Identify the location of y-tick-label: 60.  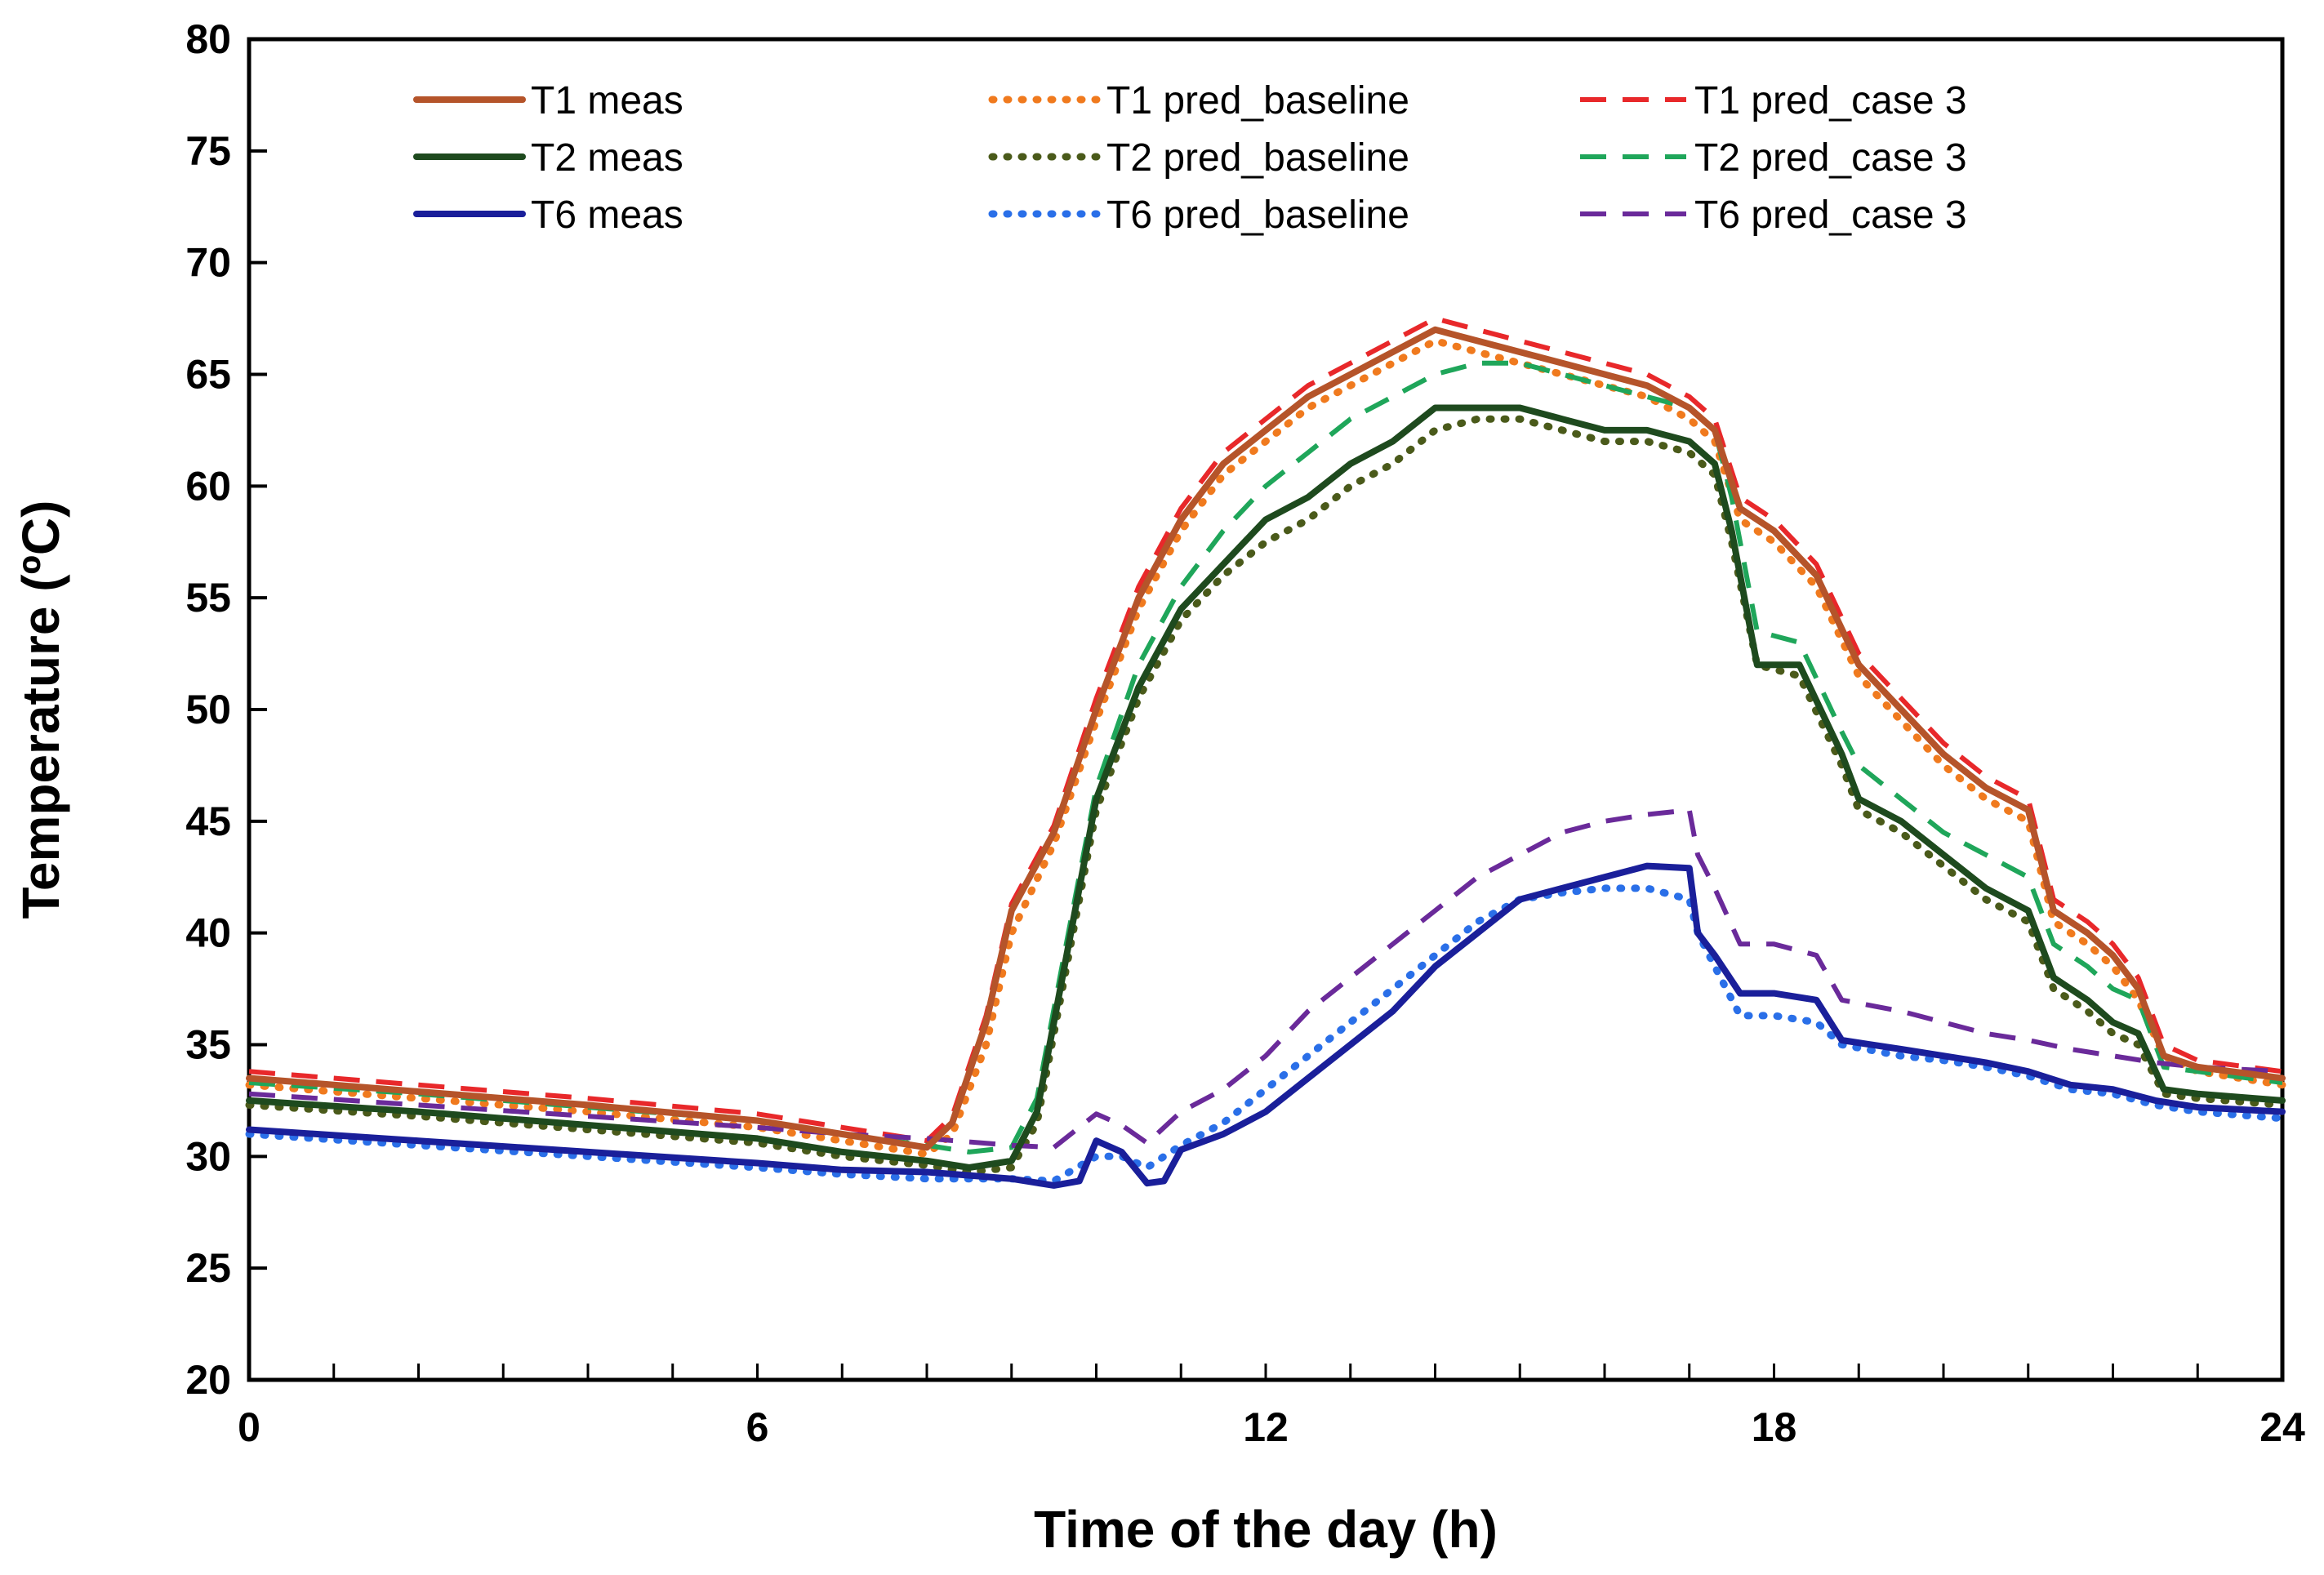
(208, 486).